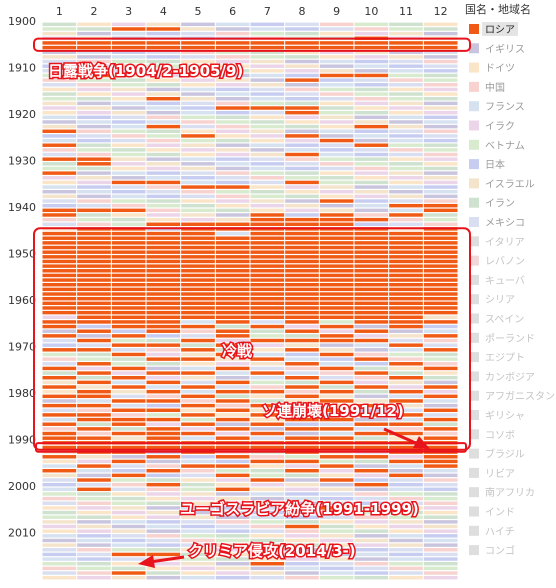  What do you see at coordinates (495, 164) in the screenshot?
I see `legend-item-7: 日本` at bounding box center [495, 164].